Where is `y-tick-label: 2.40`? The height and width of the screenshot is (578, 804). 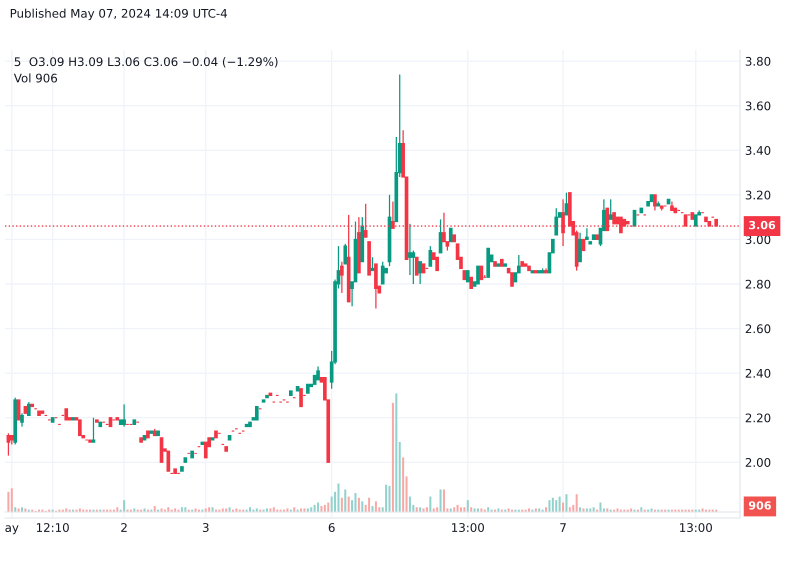 y-tick-label: 2.40 is located at coordinates (758, 373).